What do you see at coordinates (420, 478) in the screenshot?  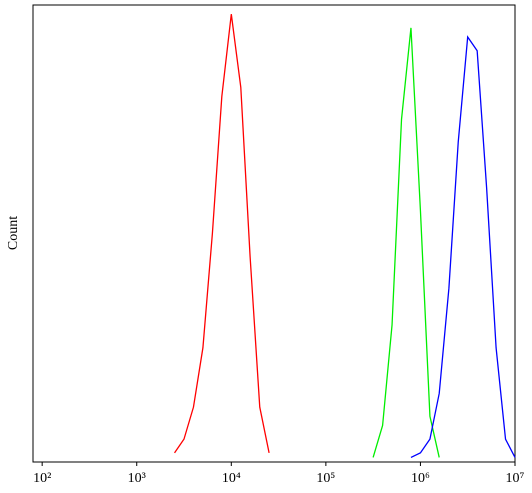 I see `x-tick-label: 10⁶` at bounding box center [420, 478].